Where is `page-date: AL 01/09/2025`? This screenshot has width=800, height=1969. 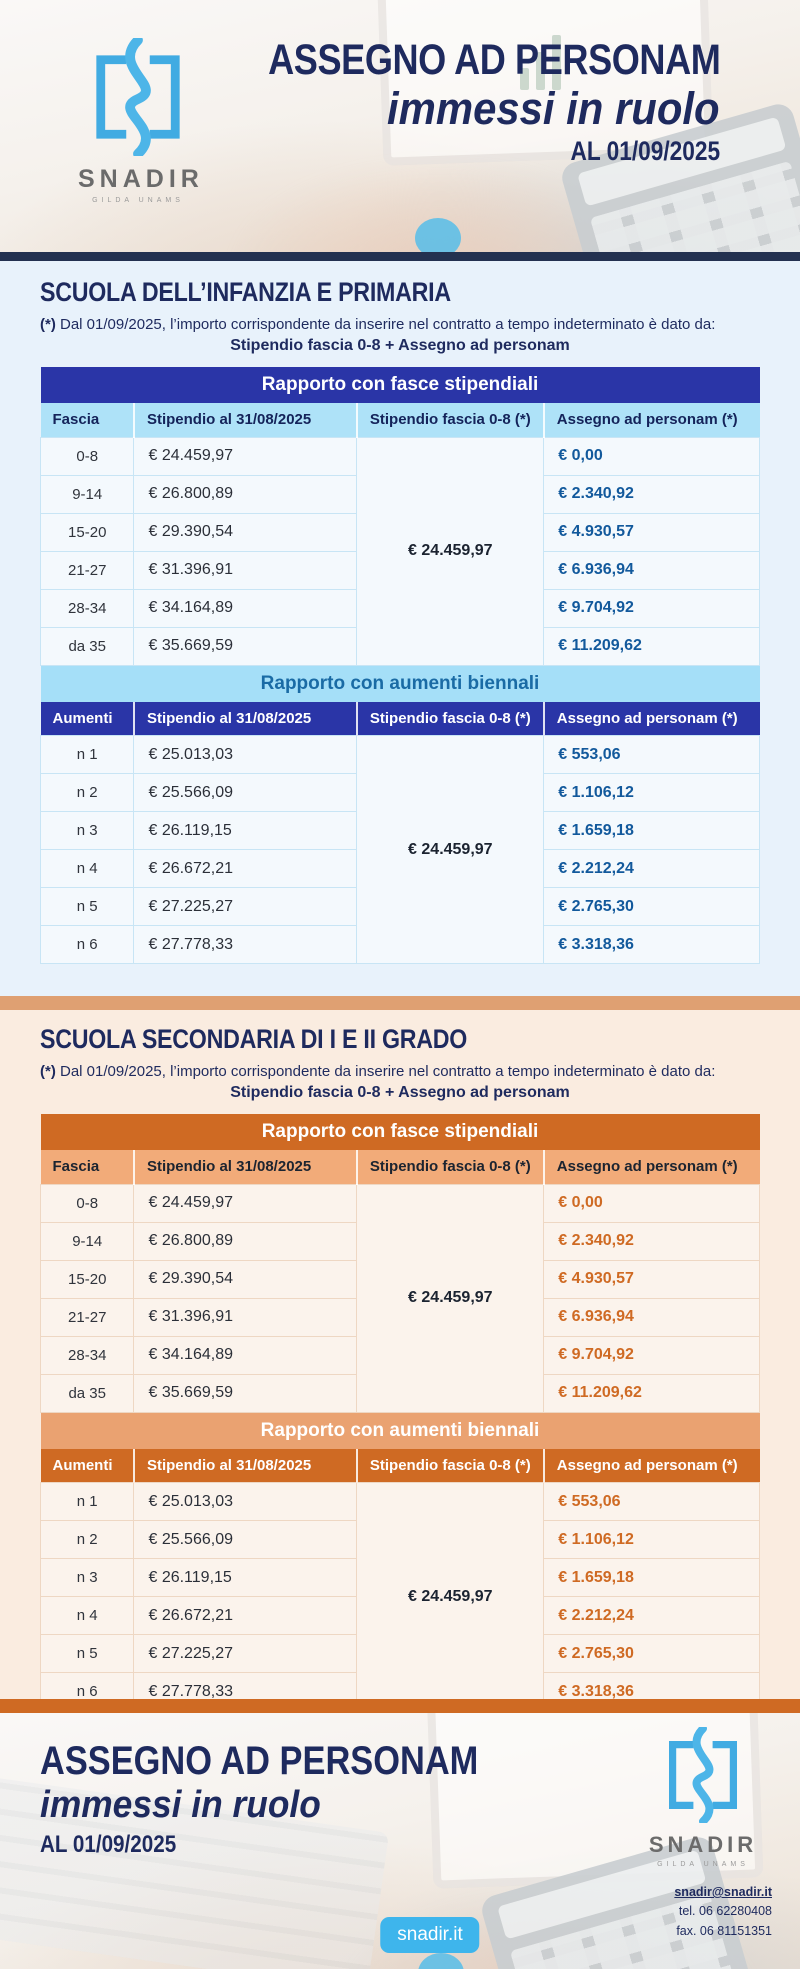 page-date: AL 01/09/2025 is located at coordinates (645, 150).